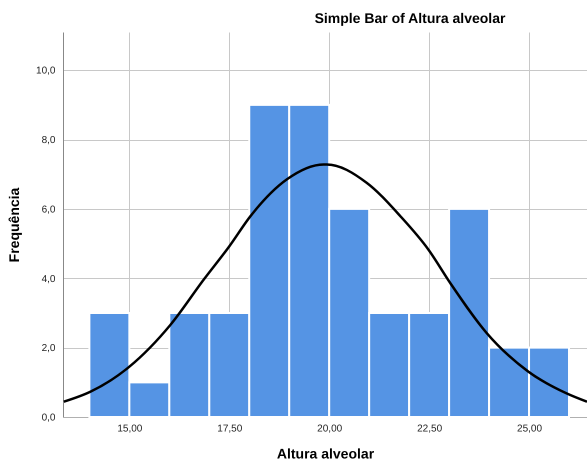 Image resolution: width=587 pixels, height=467 pixels. I want to click on y-tick-label: 10,0, so click(46, 71).